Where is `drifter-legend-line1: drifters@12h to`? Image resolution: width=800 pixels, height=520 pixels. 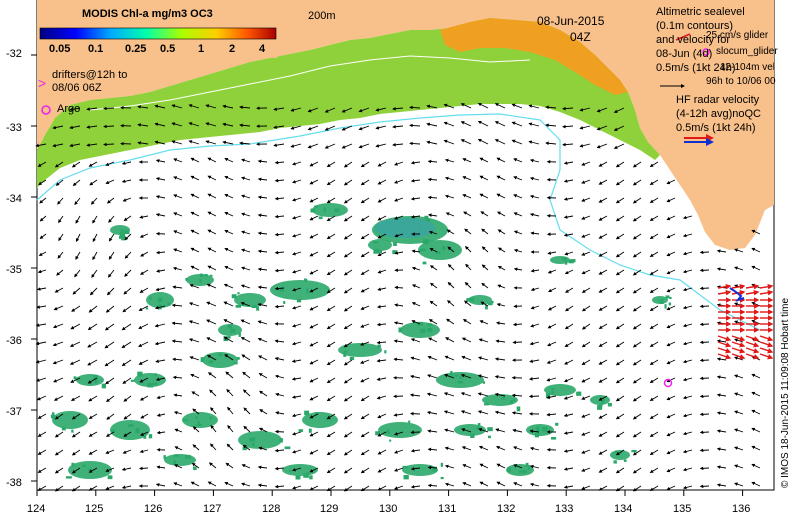 drifter-legend-line1: drifters@12h to is located at coordinates (90, 75).